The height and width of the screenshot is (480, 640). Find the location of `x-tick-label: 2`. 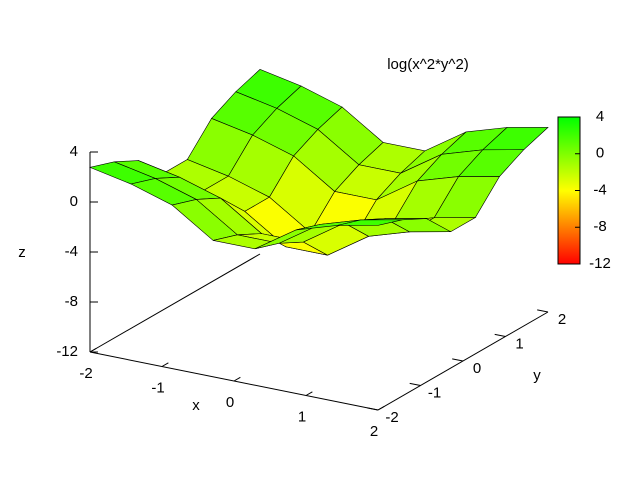

x-tick-label: 2 is located at coordinates (374, 431).